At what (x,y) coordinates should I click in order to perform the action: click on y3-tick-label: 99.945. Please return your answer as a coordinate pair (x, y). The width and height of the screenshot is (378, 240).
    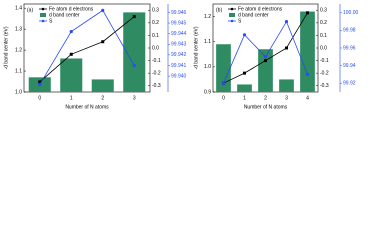
    Looking at the image, I should click on (179, 23).